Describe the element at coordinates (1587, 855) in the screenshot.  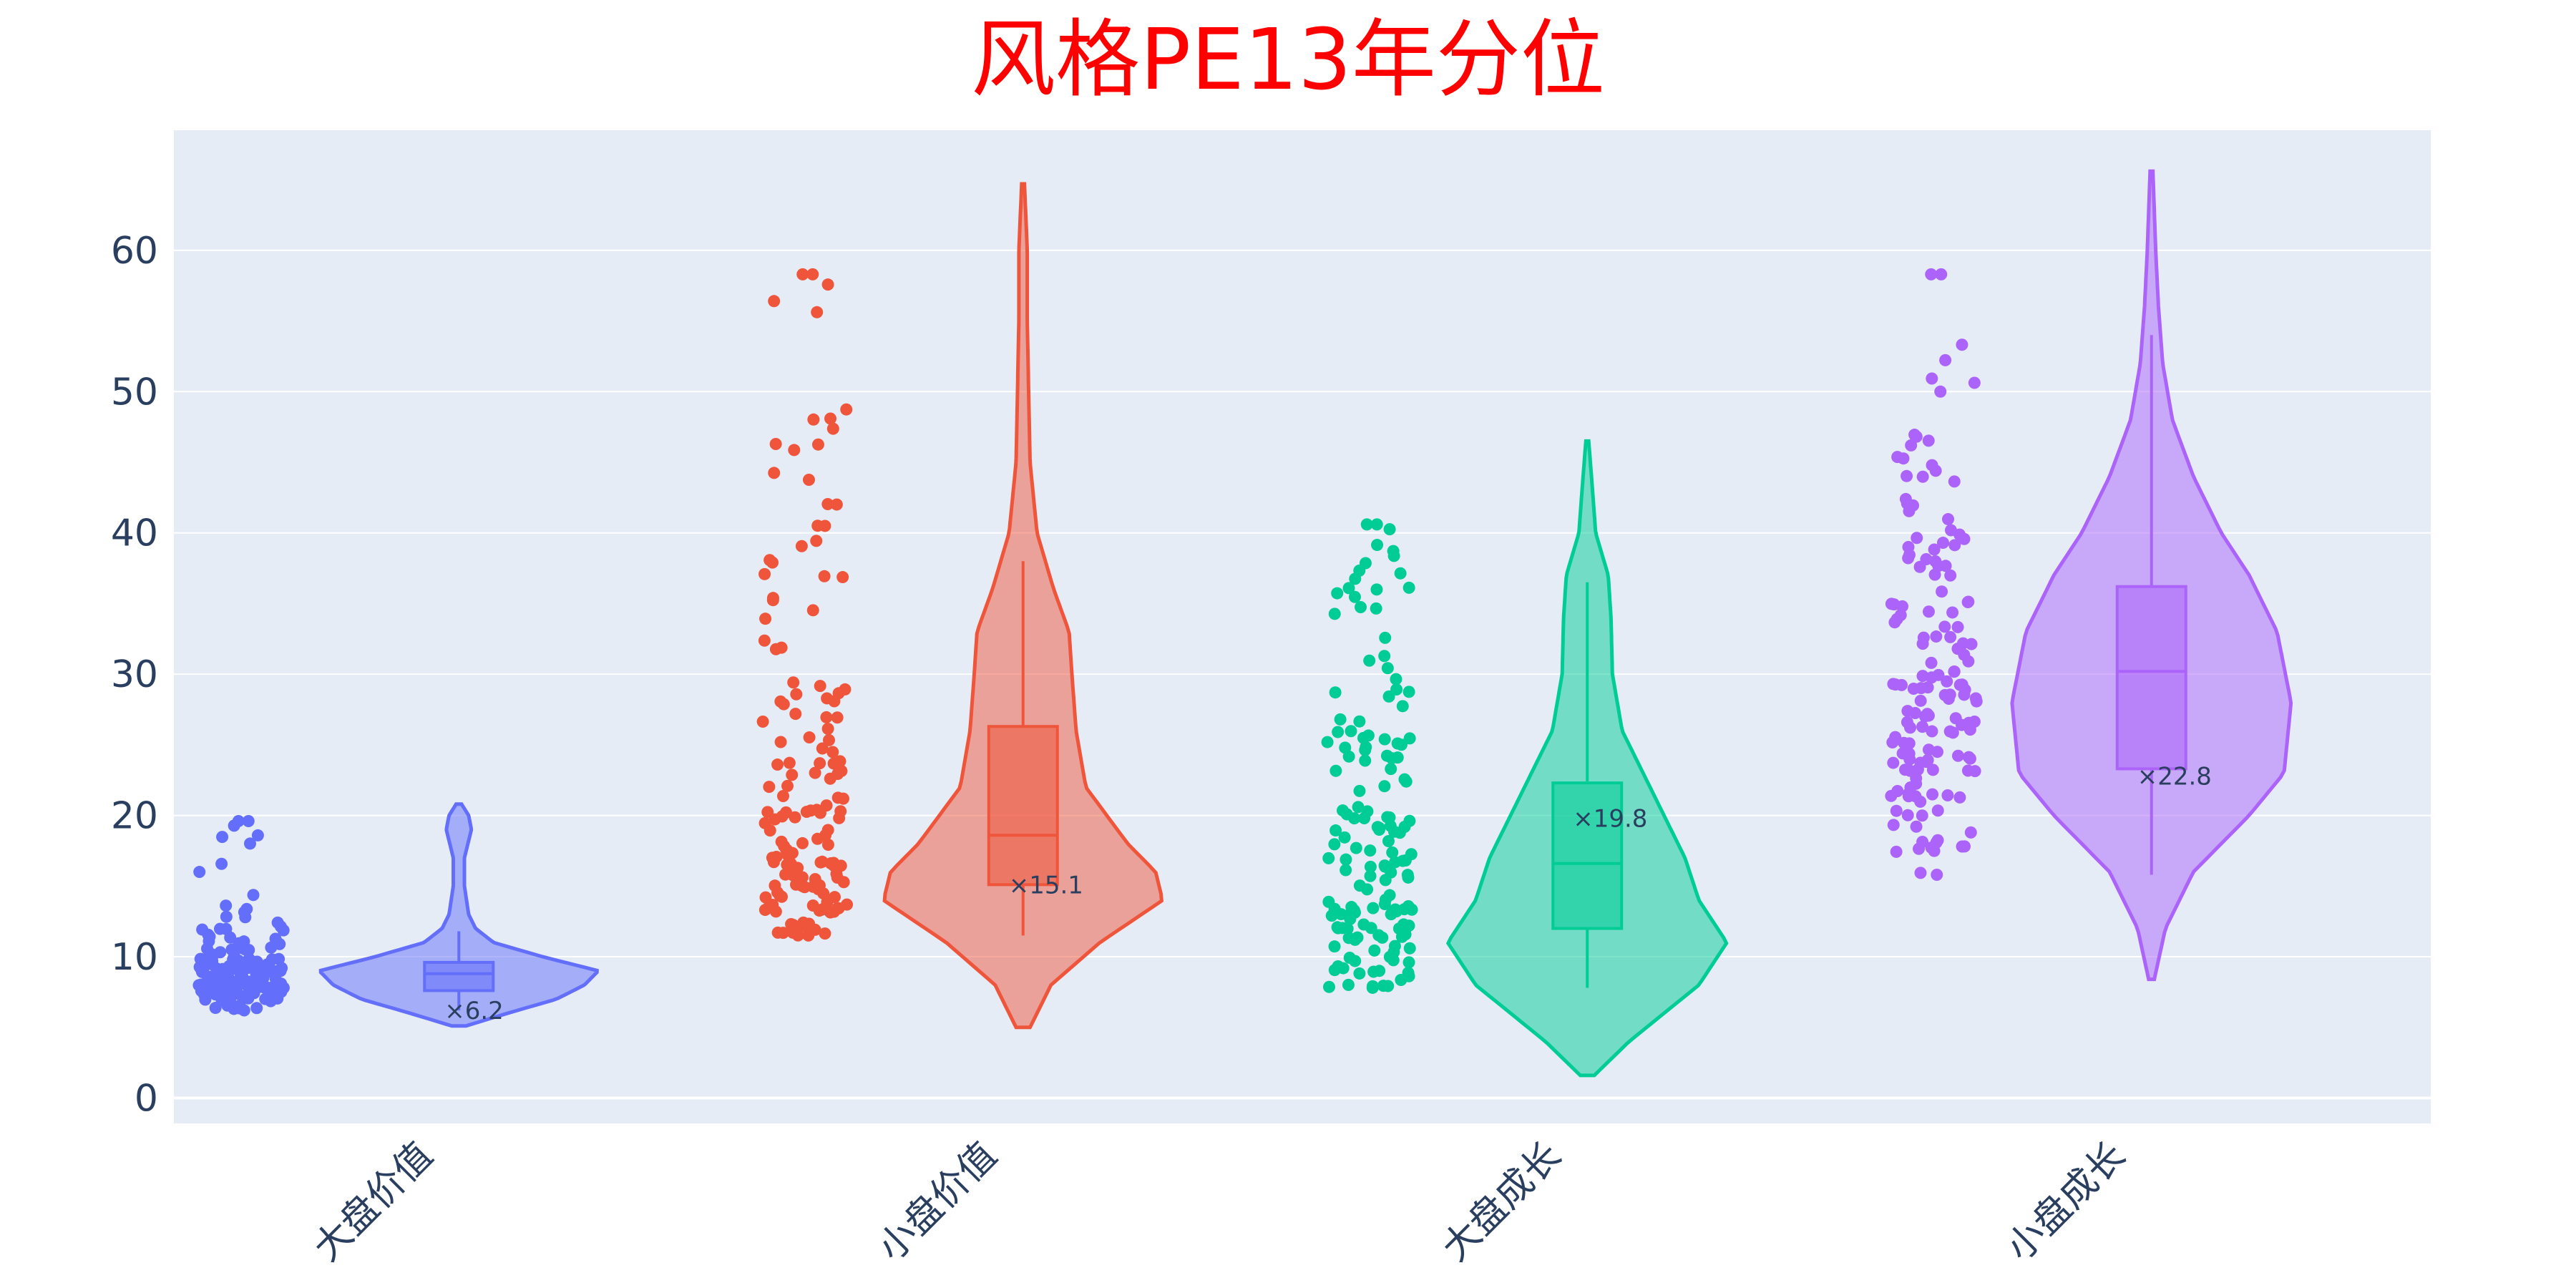
I see `box-iqr` at that location.